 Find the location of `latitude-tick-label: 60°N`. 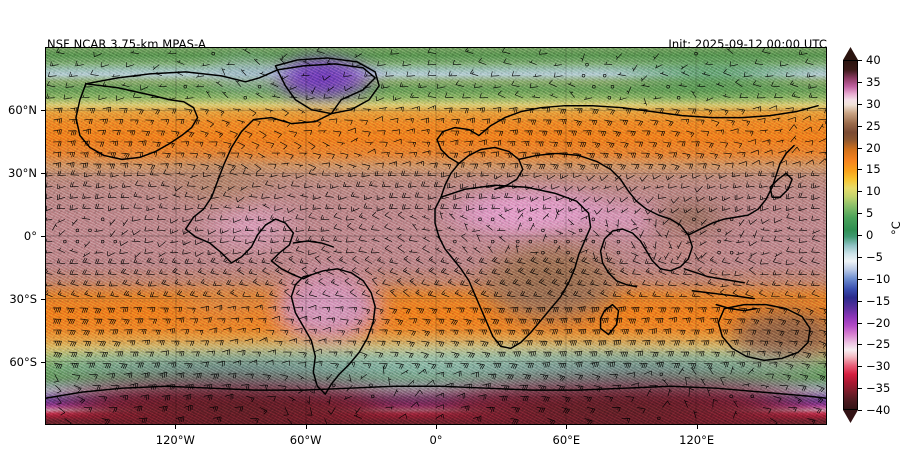

latitude-tick-label: 60°N is located at coordinates (22, 110).